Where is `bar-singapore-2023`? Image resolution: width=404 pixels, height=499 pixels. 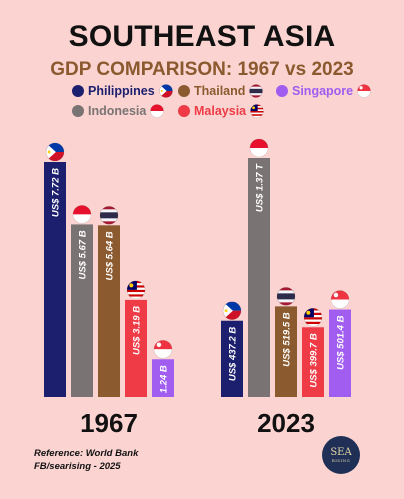 bar-singapore-2023 is located at coordinates (340, 353).